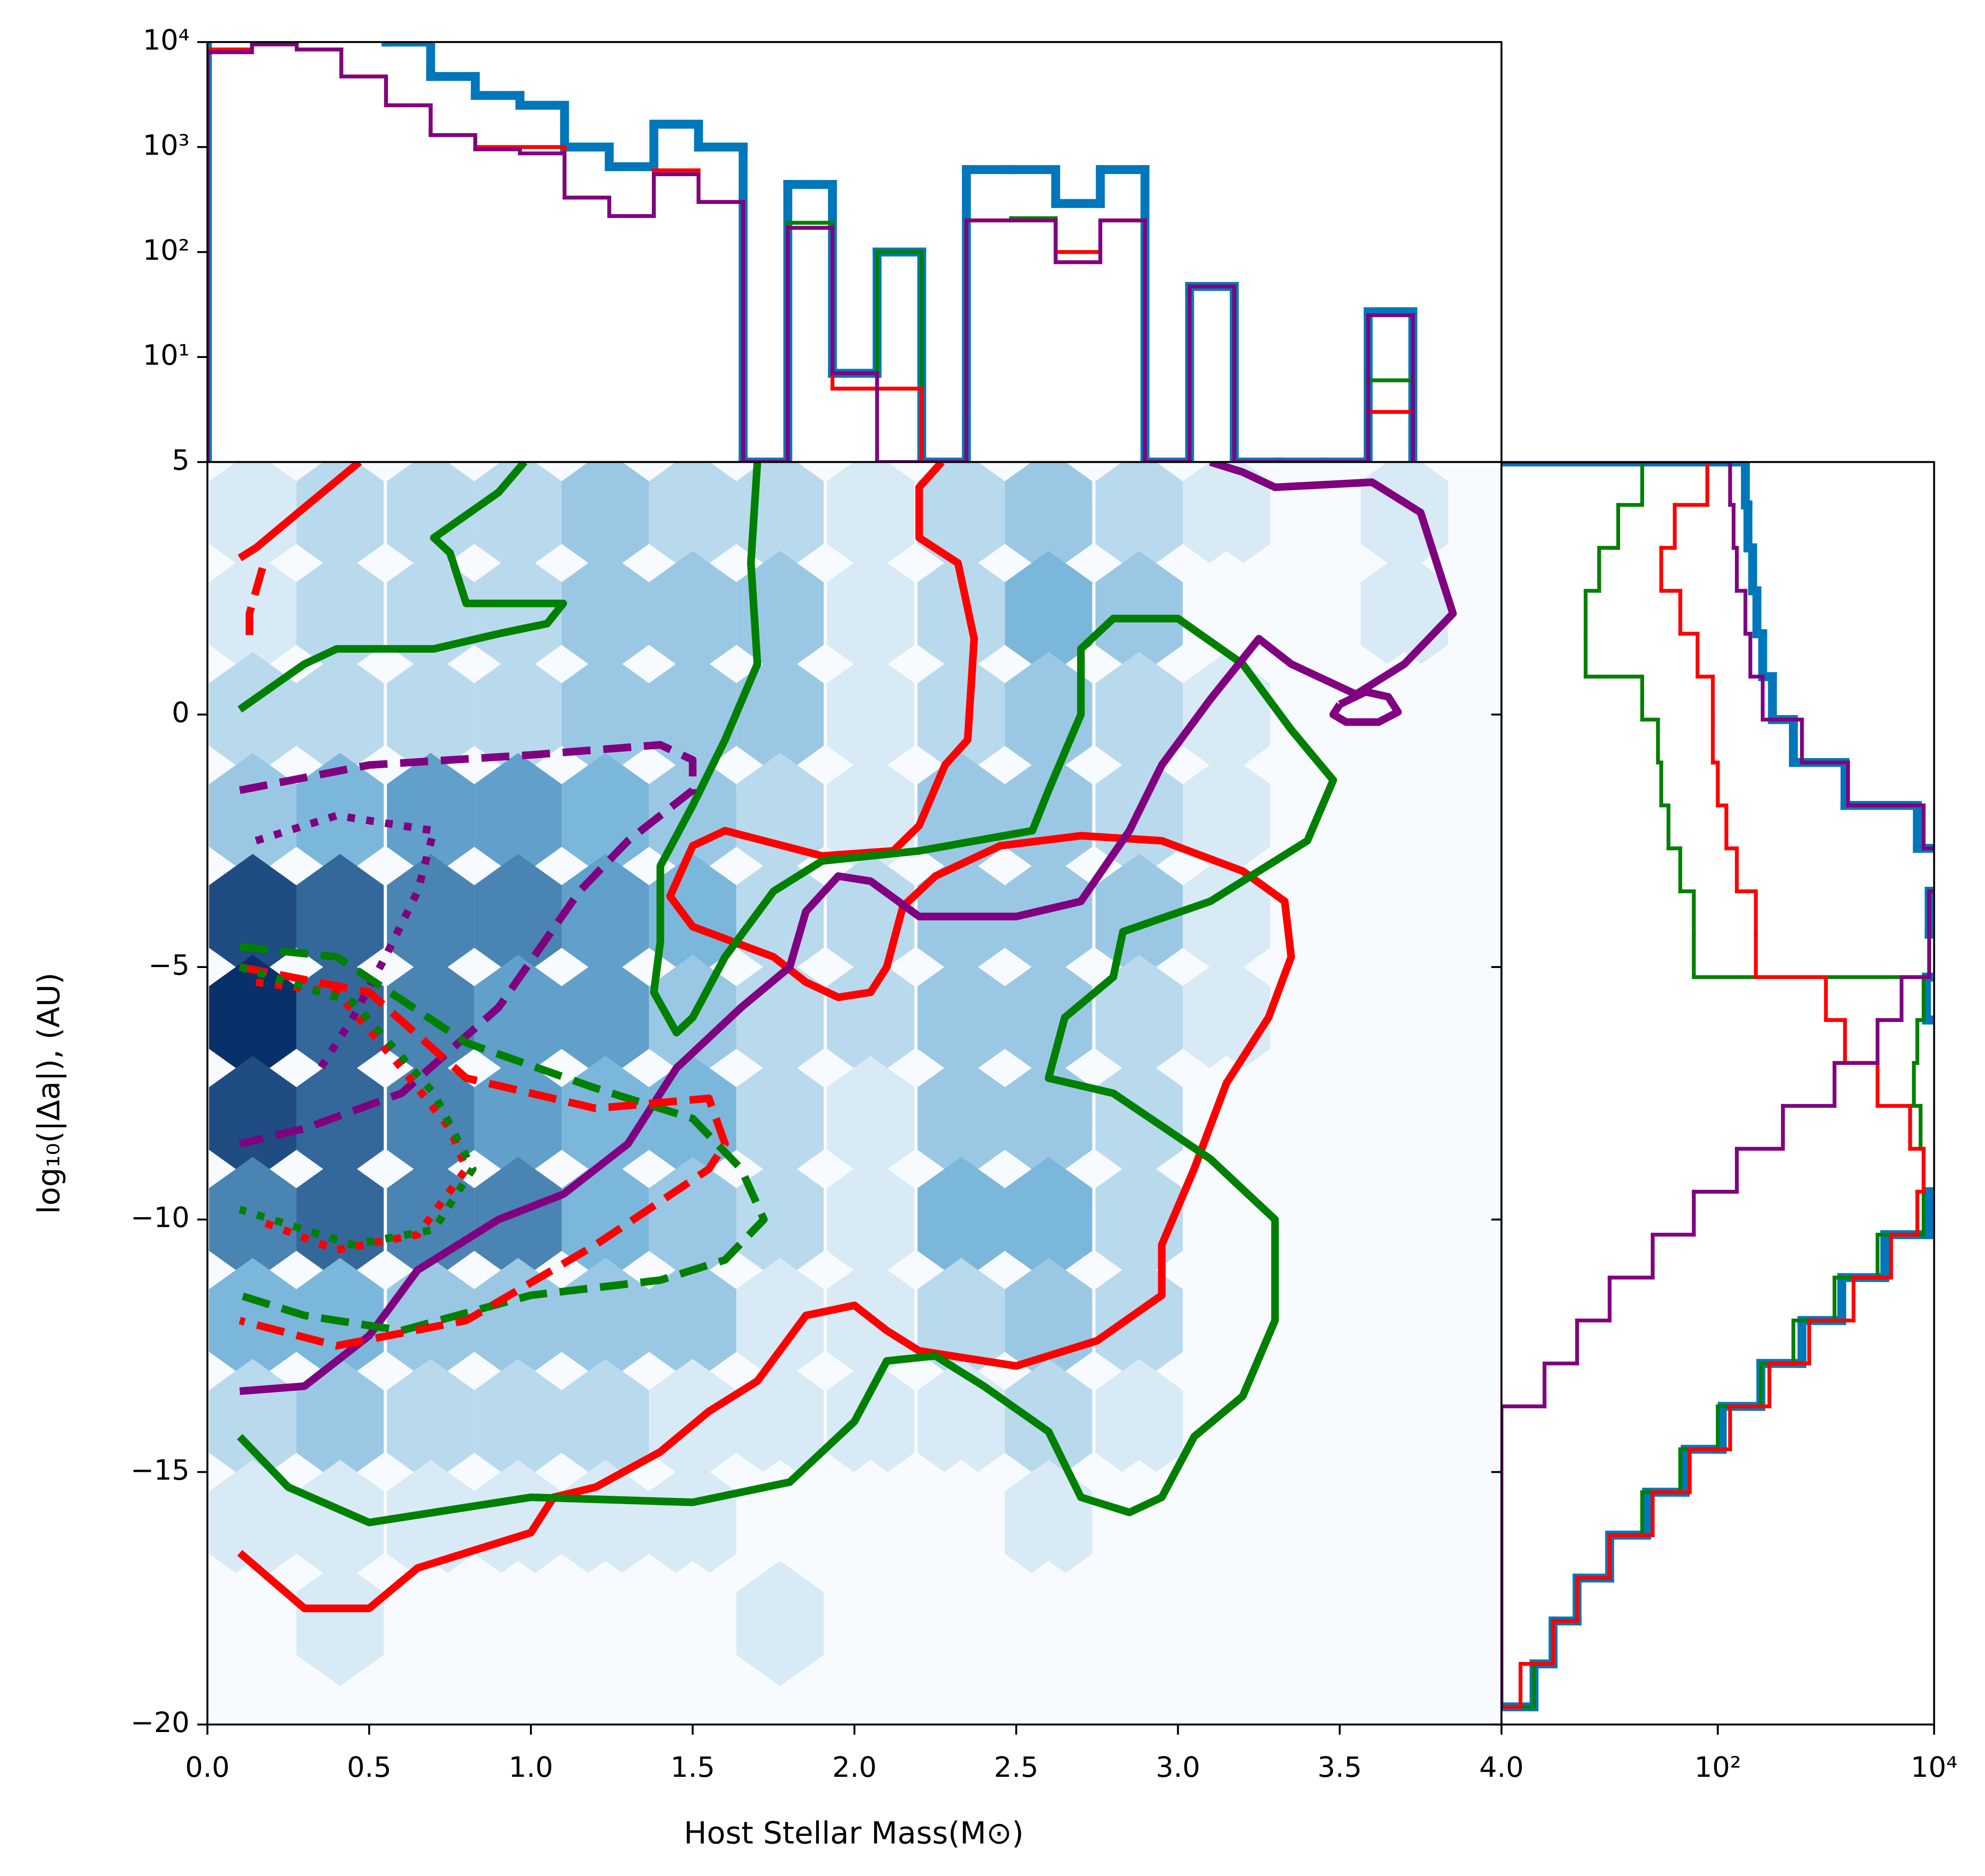 Image resolution: width=1985 pixels, height=1876 pixels. What do you see at coordinates (1016, 1767) in the screenshot?
I see `x-tick-label: 2.5` at bounding box center [1016, 1767].